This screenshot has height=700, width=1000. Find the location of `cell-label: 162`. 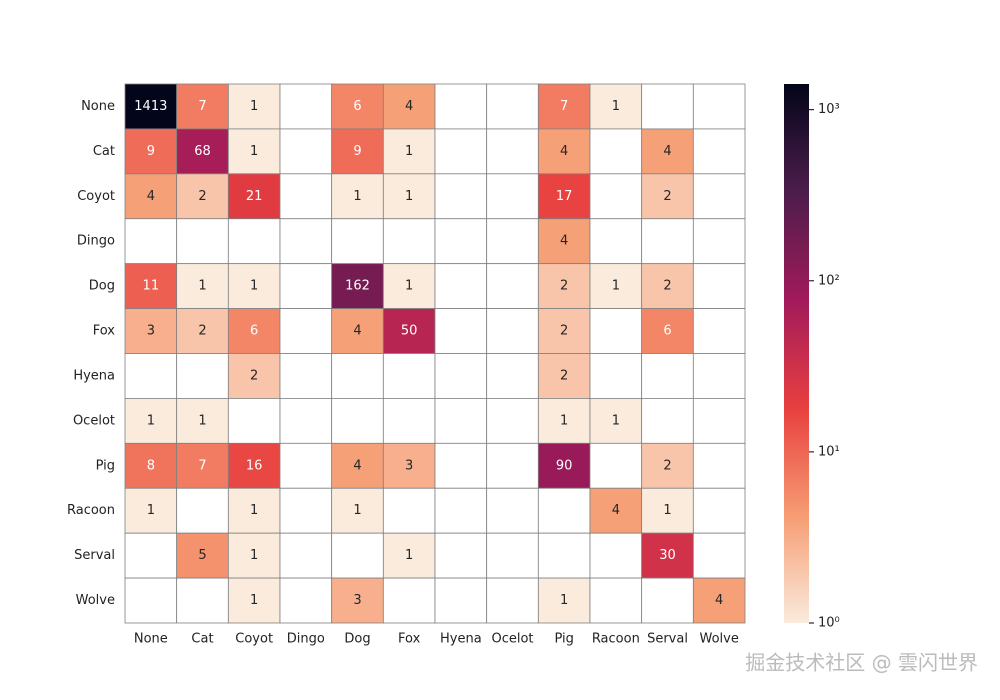

cell-label: 162 is located at coordinates (357, 286).